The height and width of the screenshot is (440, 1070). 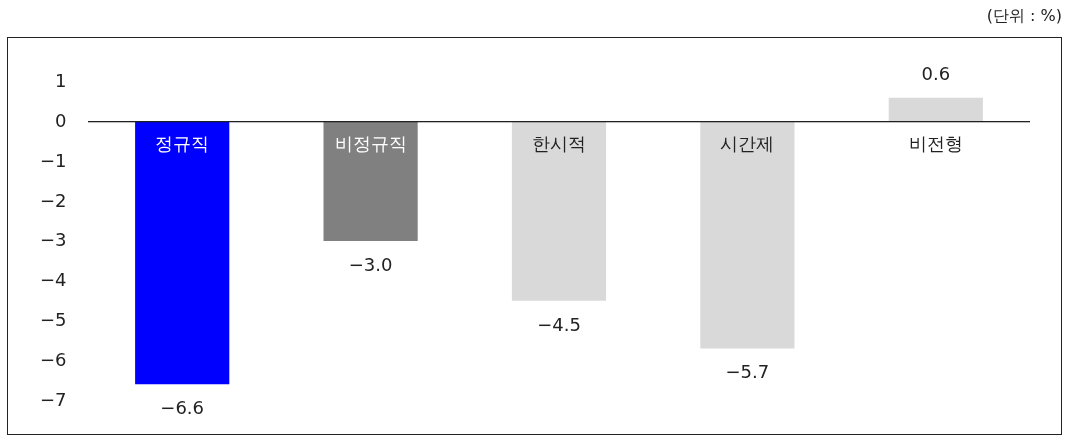 I want to click on x-tick-label: 비정규직, so click(x=370, y=143).